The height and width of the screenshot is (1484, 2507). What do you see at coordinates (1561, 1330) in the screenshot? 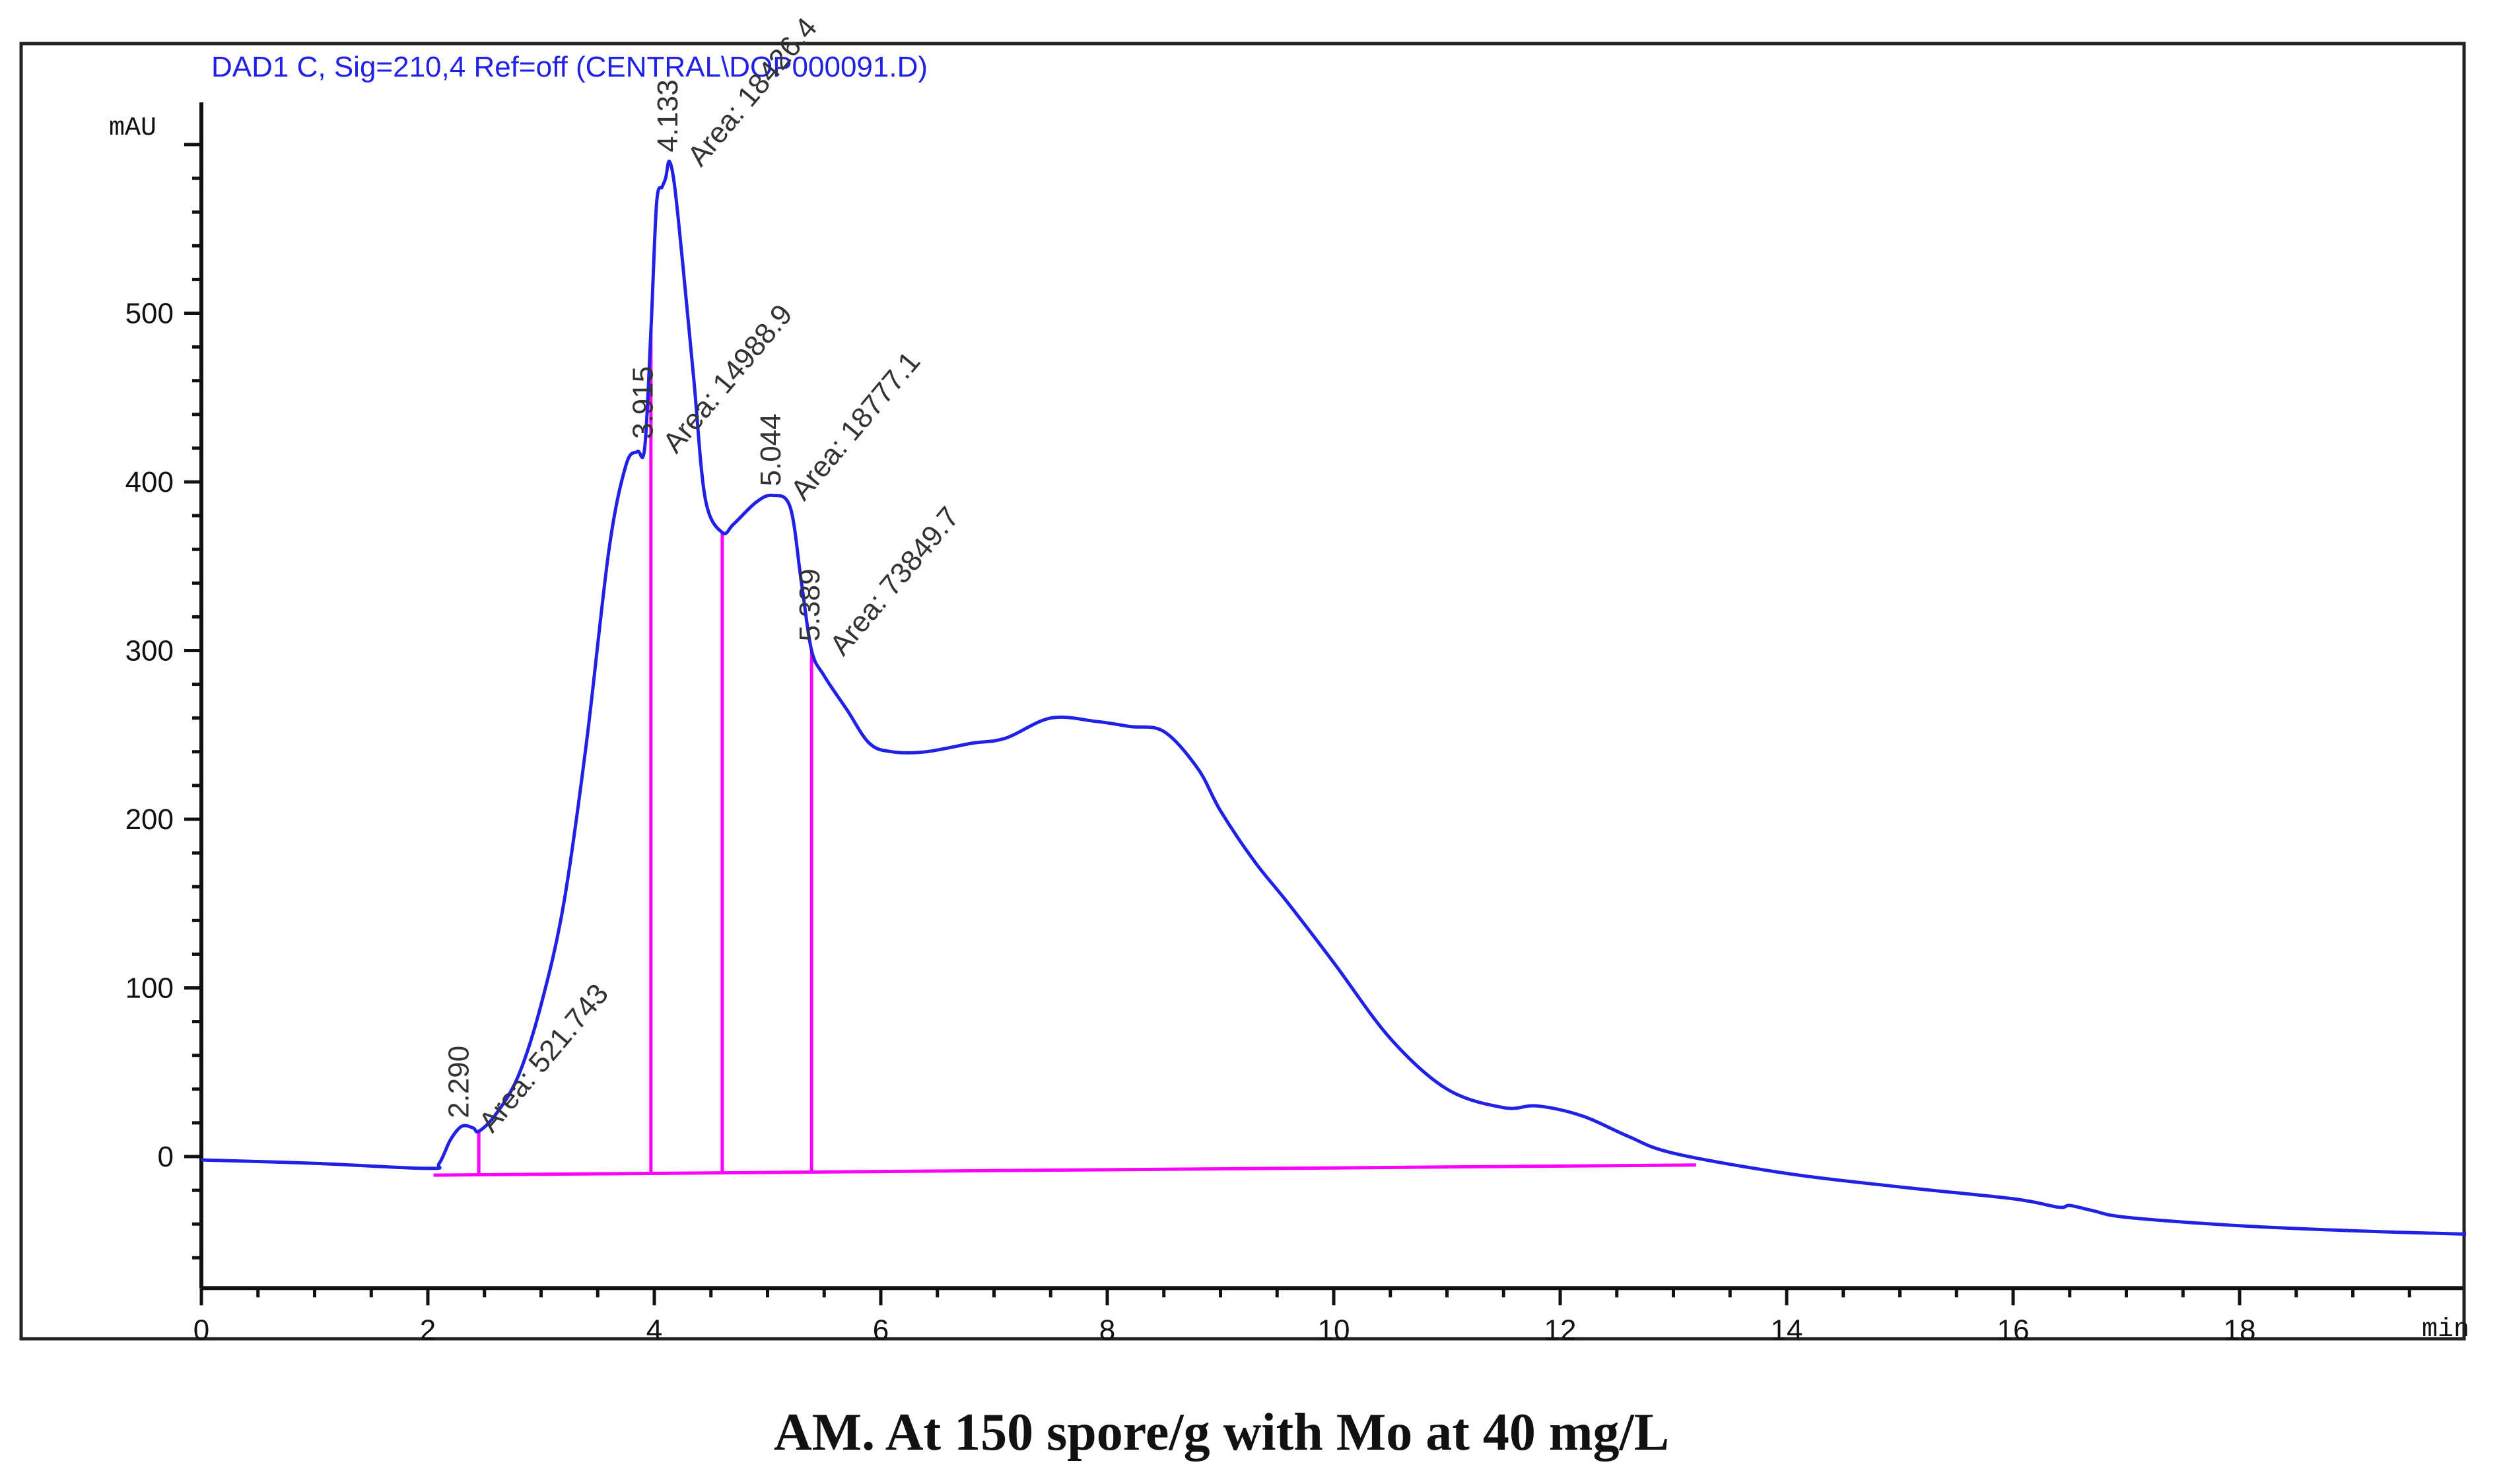
I see `x-tick-label: 12` at bounding box center [1561, 1330].